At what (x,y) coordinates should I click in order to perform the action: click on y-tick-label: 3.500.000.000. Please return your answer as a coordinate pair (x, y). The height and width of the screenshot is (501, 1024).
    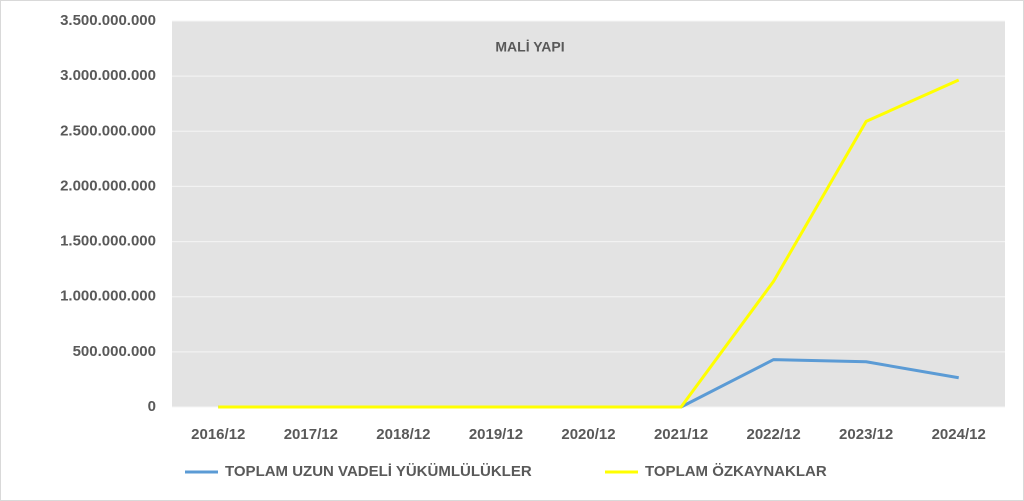
    Looking at the image, I should click on (108, 20).